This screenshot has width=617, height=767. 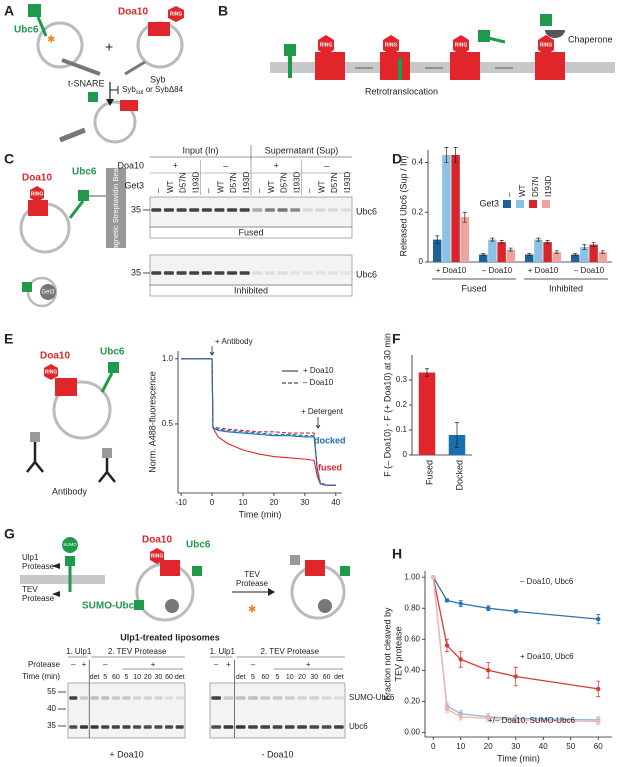 I want to click on doa10-cell: –, so click(x=326, y=165).